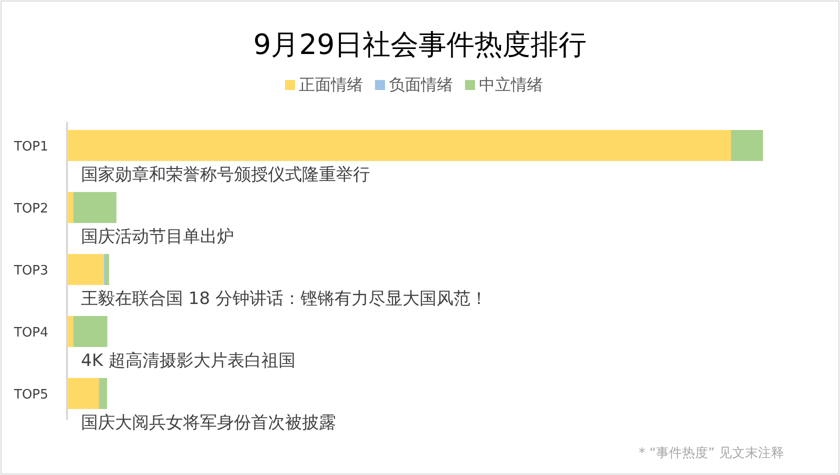 This screenshot has width=840, height=475. I want to click on y-tick-label: TOP5, so click(30, 395).